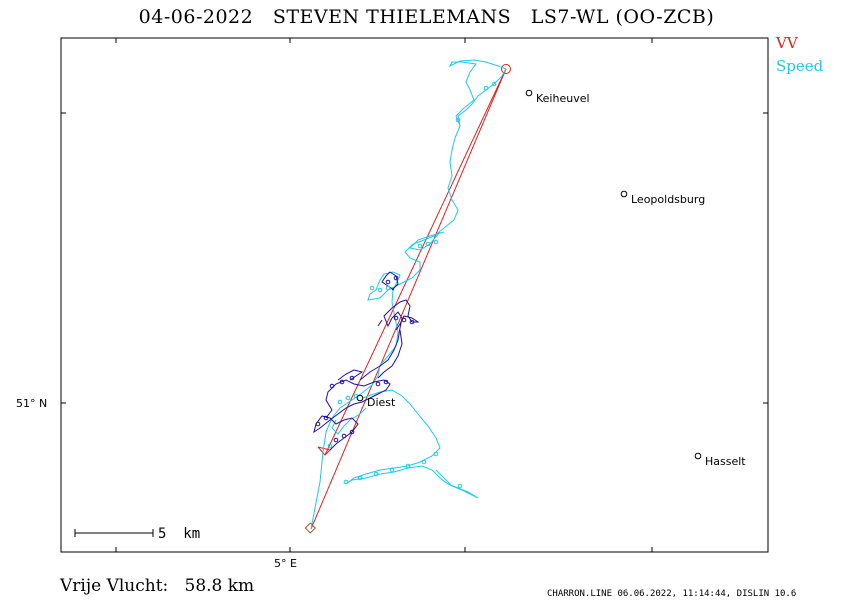 The height and width of the screenshot is (603, 853). What do you see at coordinates (285, 563) in the screenshot?
I see `lon-label: 5° E` at bounding box center [285, 563].